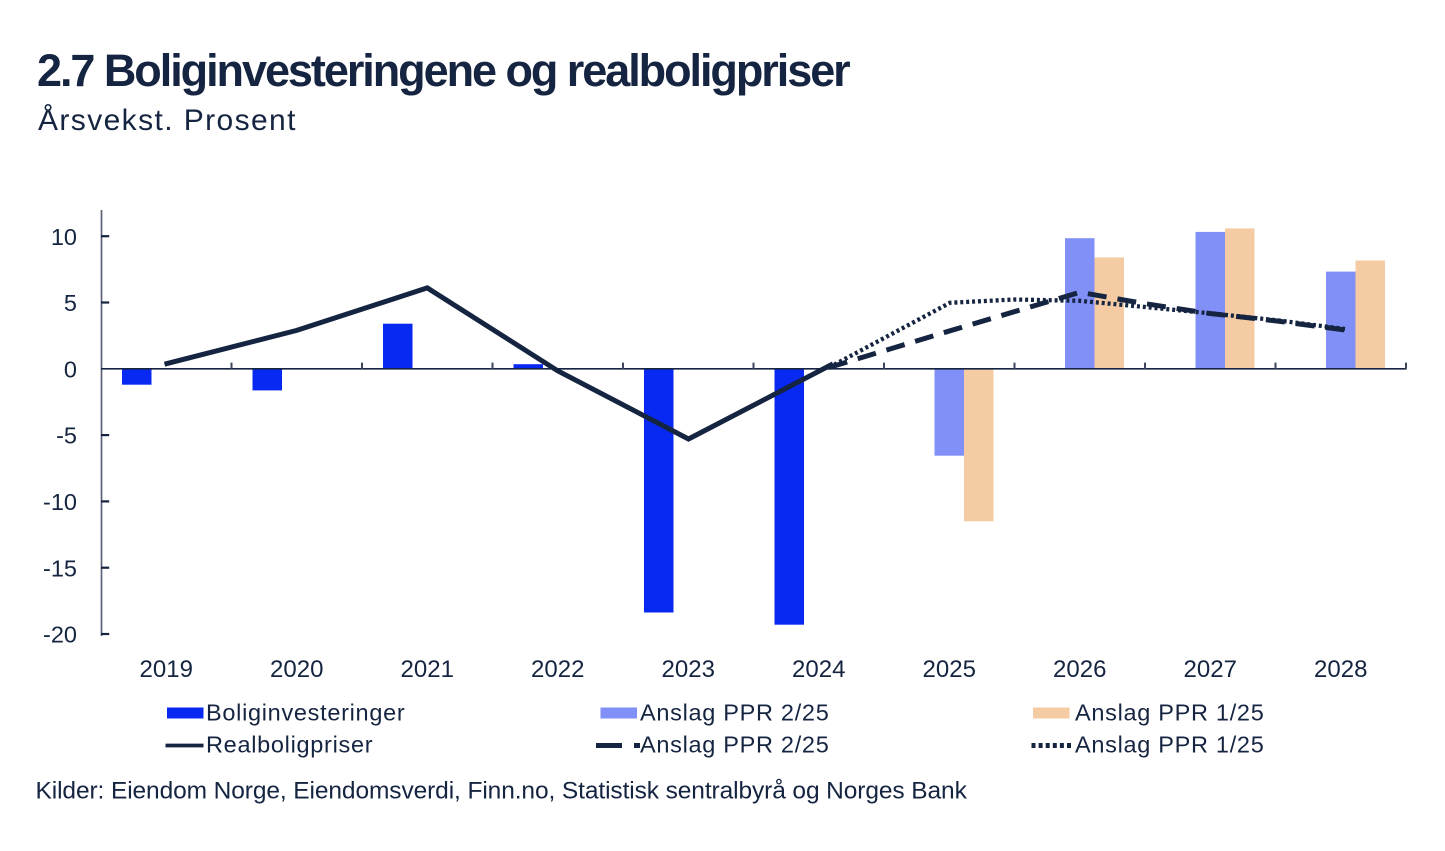 Image resolution: width=1445 pixels, height=851 pixels. I want to click on svg-text: -10, so click(60, 502).